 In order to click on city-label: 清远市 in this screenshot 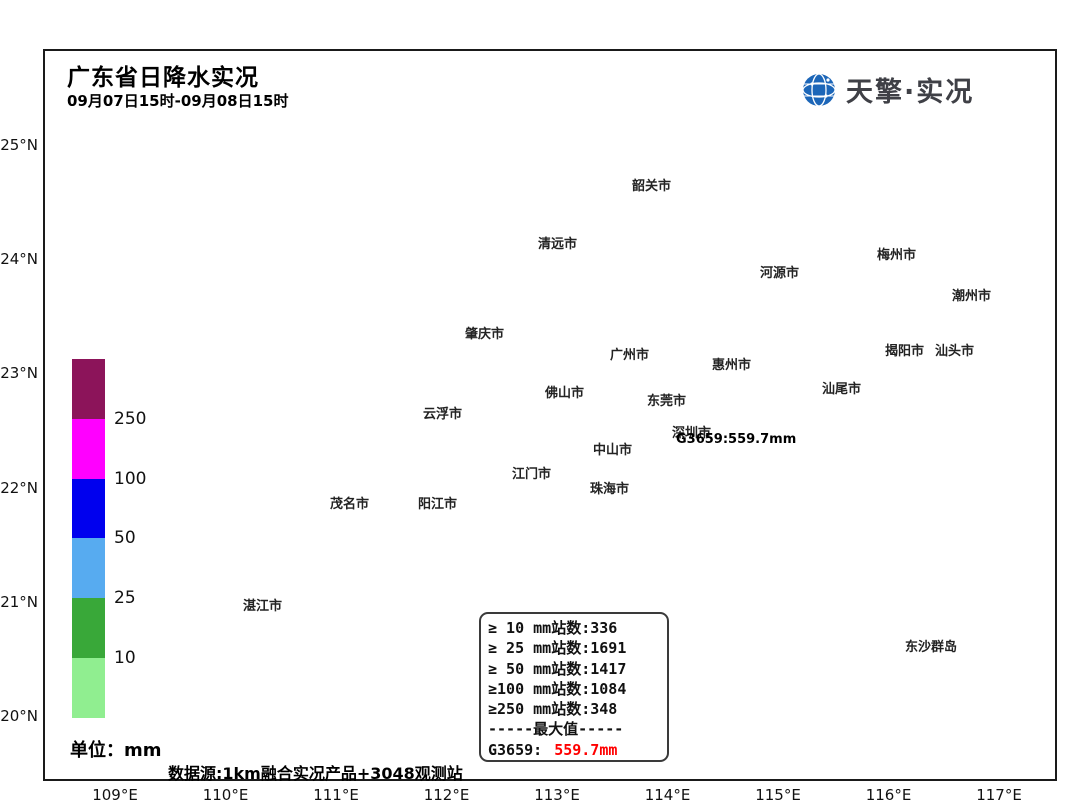, I will do `click(558, 244)`.